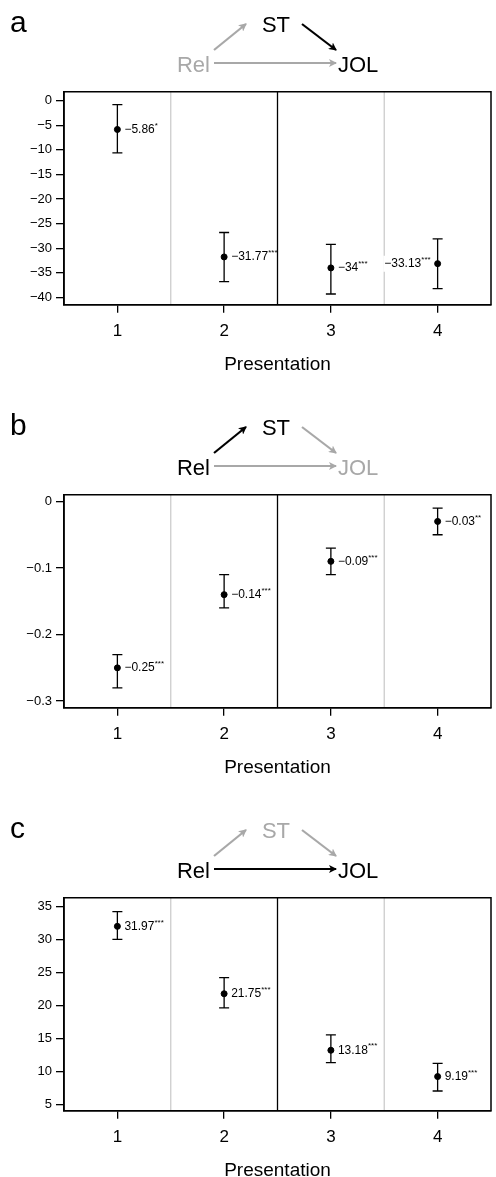 This screenshot has width=496, height=1177. What do you see at coordinates (44, 1004) in the screenshot?
I see `y-tick-label: 20` at bounding box center [44, 1004].